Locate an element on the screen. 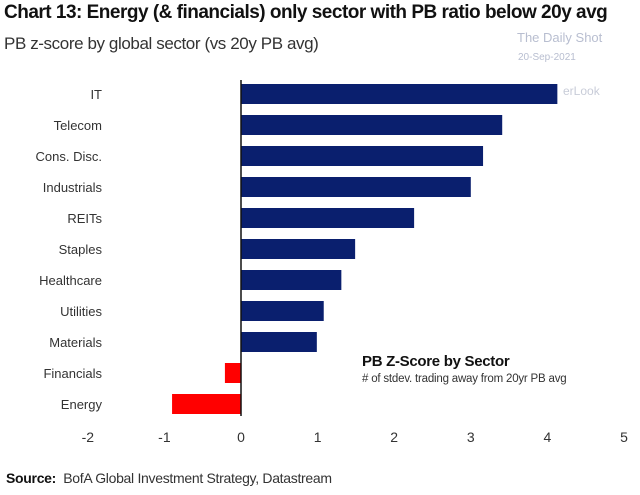  bar-reits is located at coordinates (328, 218).